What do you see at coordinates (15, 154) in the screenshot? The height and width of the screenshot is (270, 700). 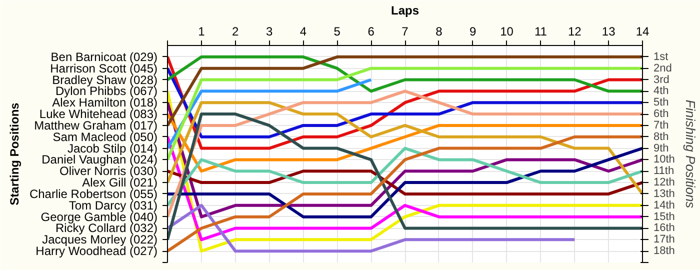 I see `text: Starting Positions` at bounding box center [15, 154].